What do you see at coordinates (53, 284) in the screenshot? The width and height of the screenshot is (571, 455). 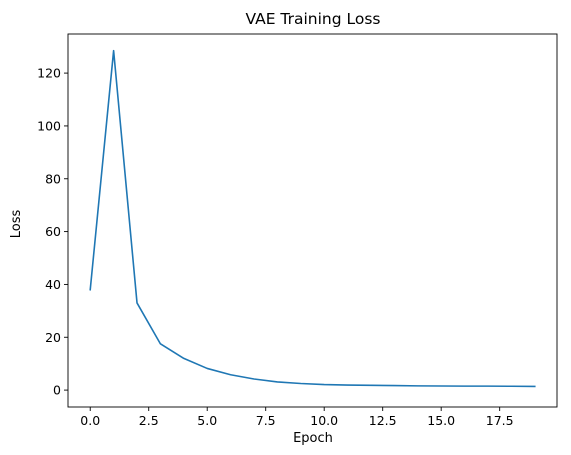 I see `y-tick-label: 40` at bounding box center [53, 284].